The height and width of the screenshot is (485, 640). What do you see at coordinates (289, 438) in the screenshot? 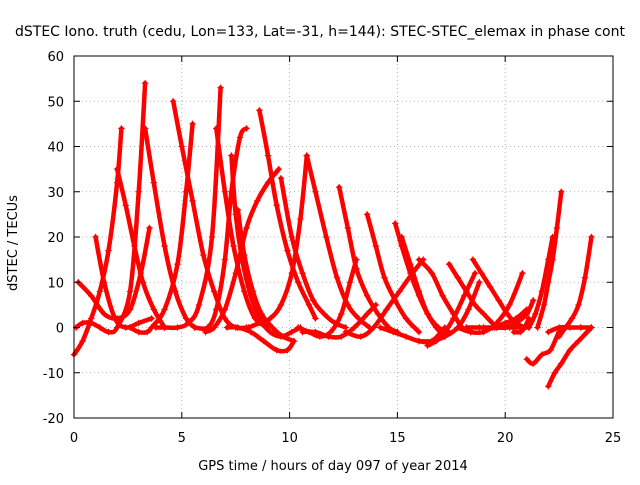
I see `x-tick-label: 10` at bounding box center [289, 438].